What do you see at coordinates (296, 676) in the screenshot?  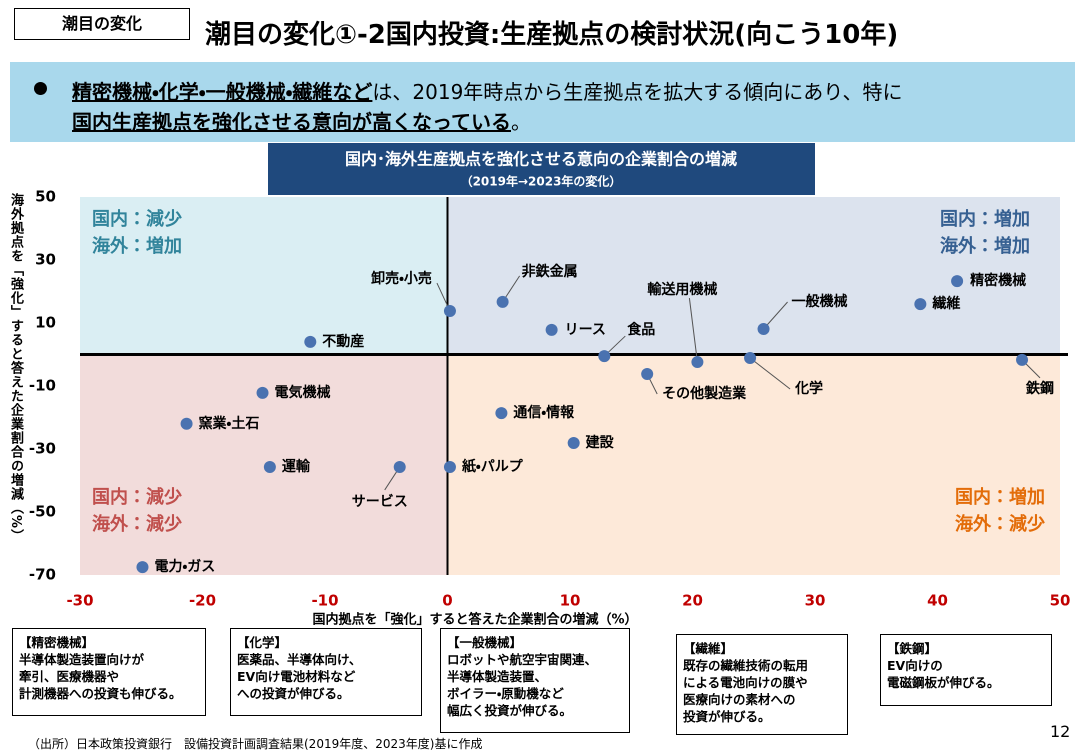 I see `note-line: EV向け電池材料など` at bounding box center [296, 676].